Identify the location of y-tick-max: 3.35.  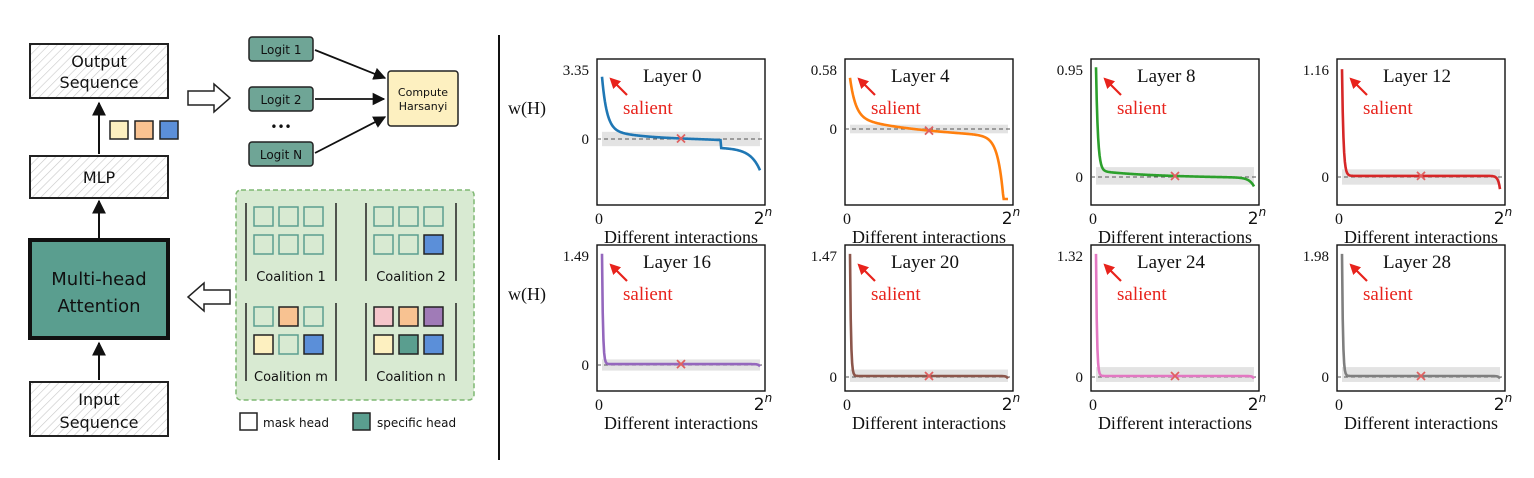
(576, 71).